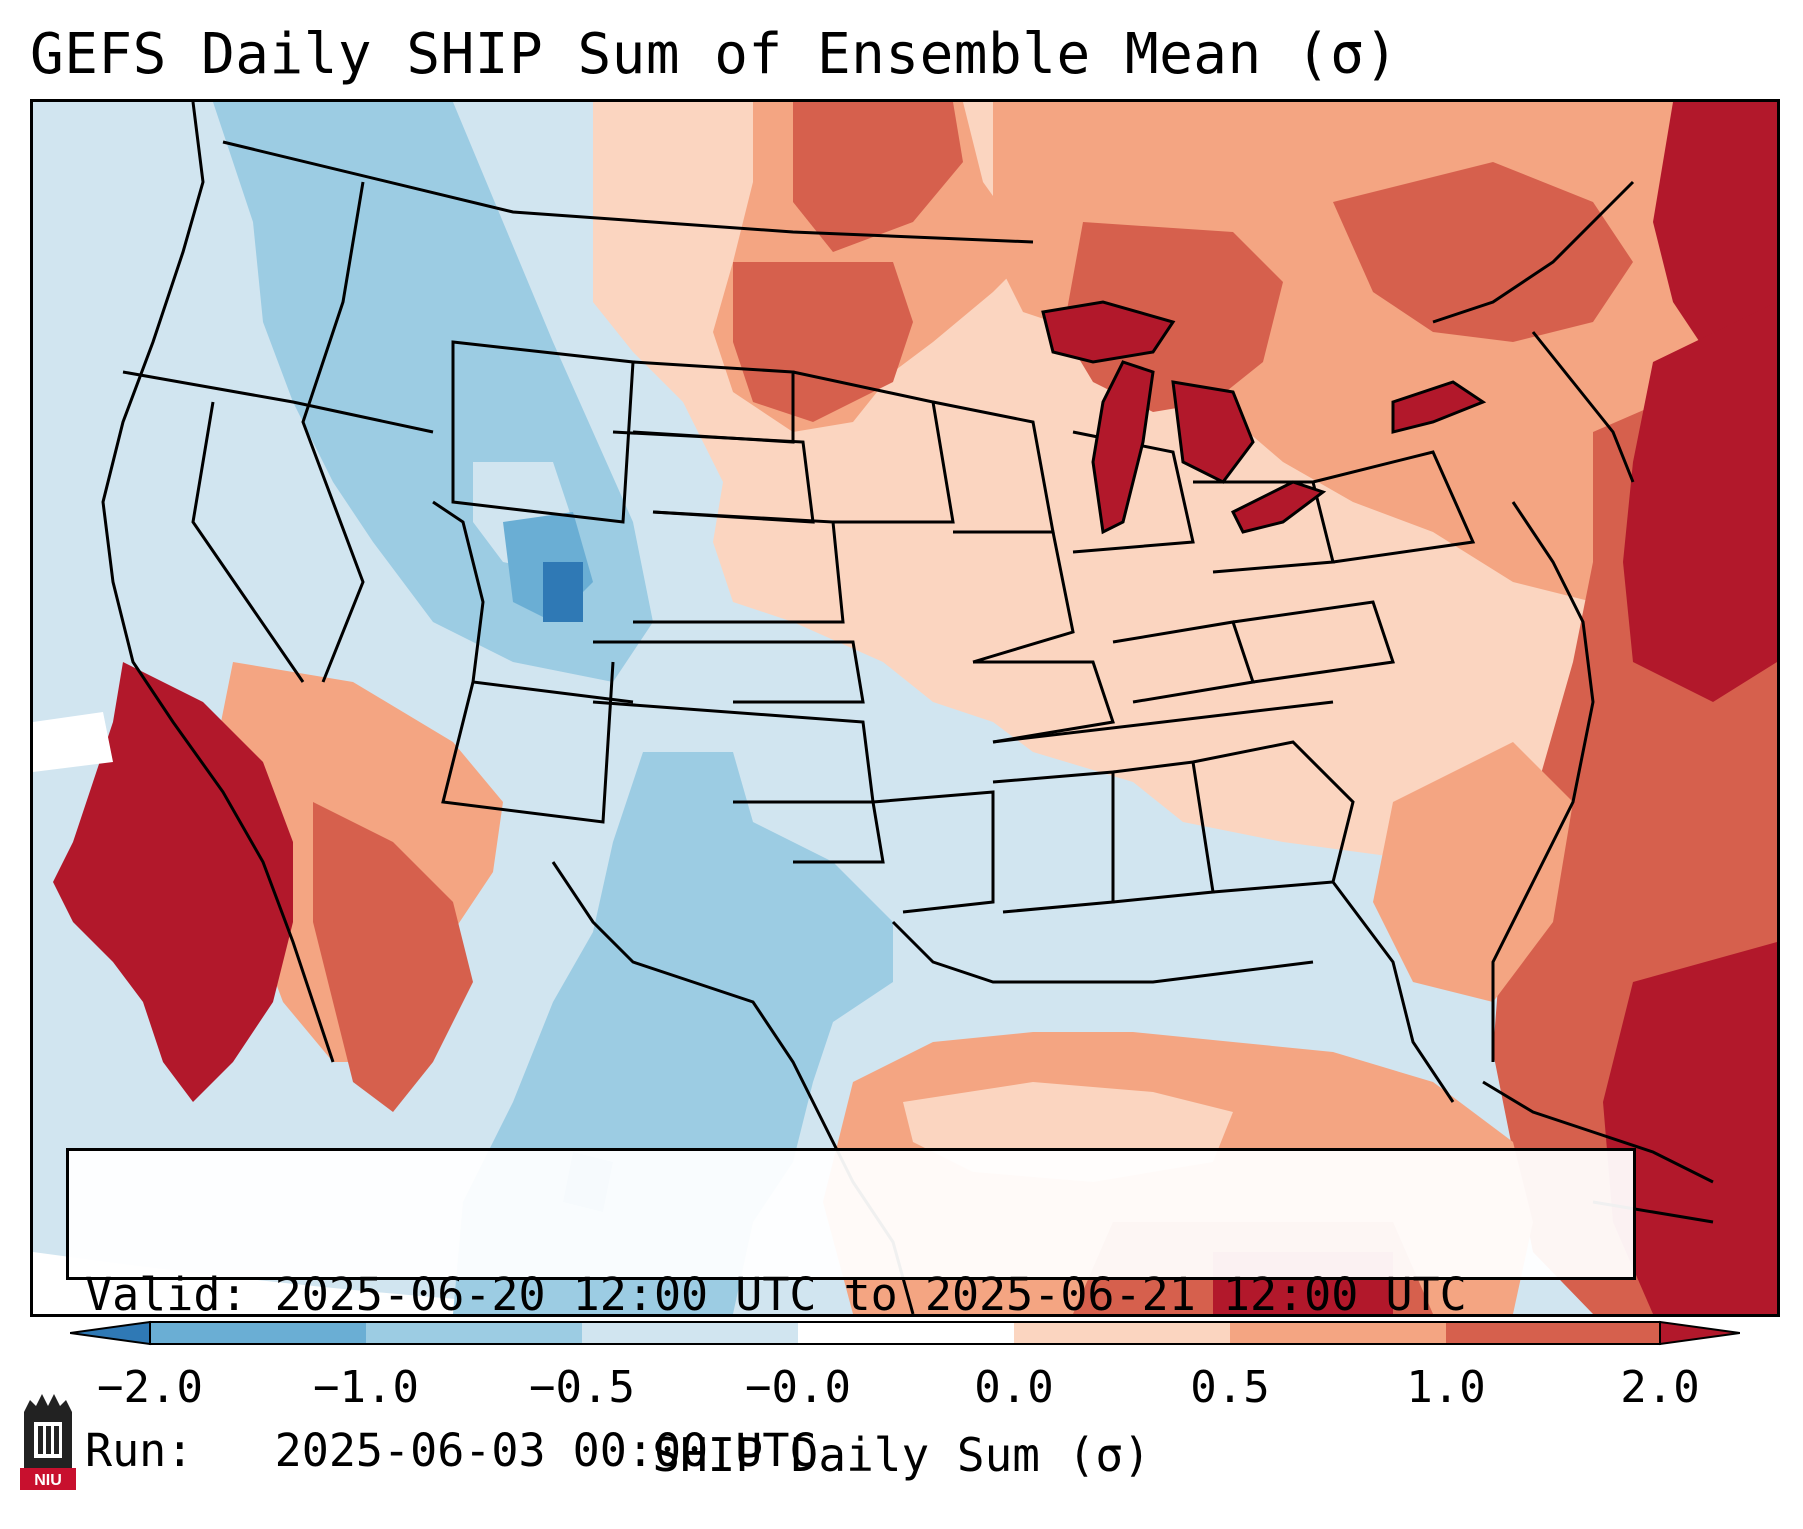 The height and width of the screenshot is (1529, 1803). I want to click on colorbar-bar, so click(905, 1333).